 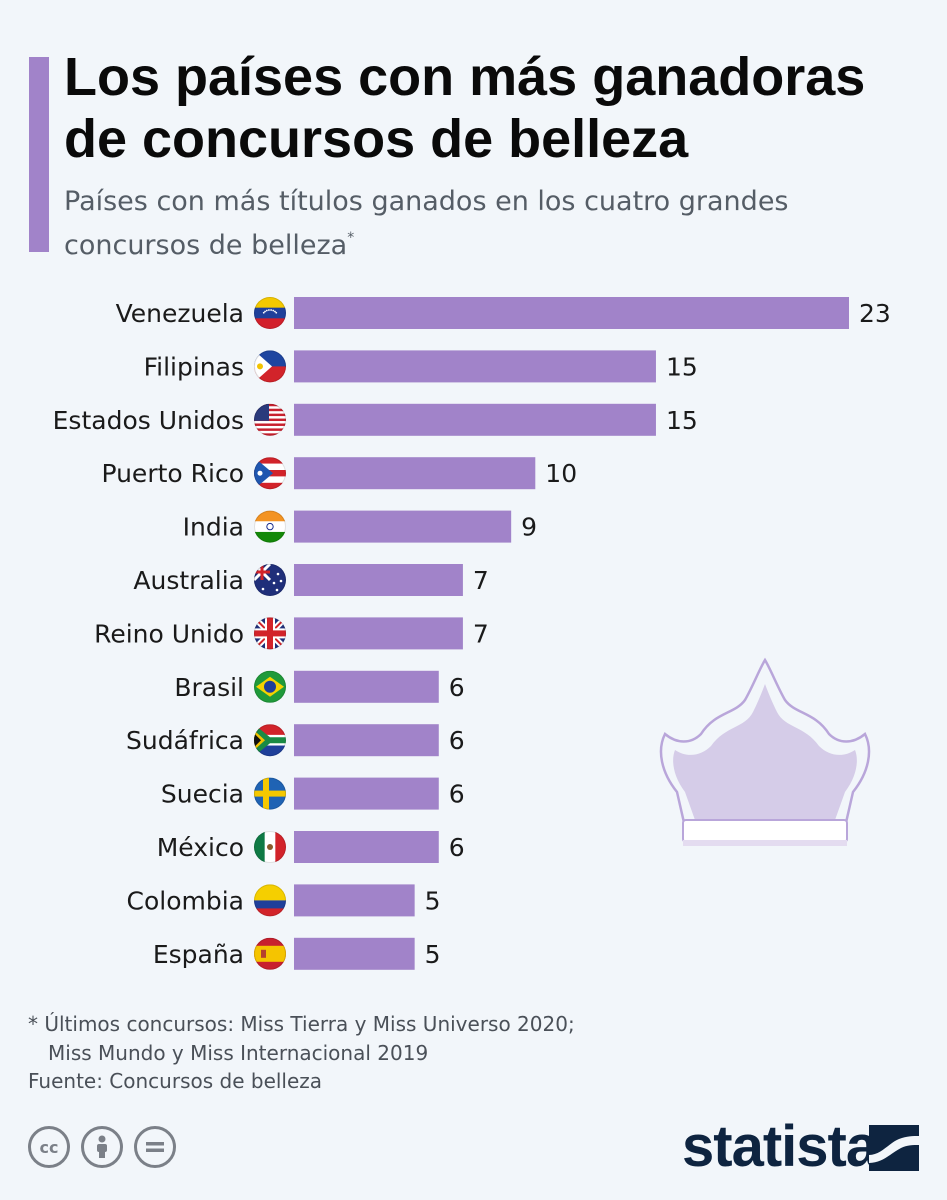 I want to click on bar-row: Colombia 5, so click(x=284, y=900).